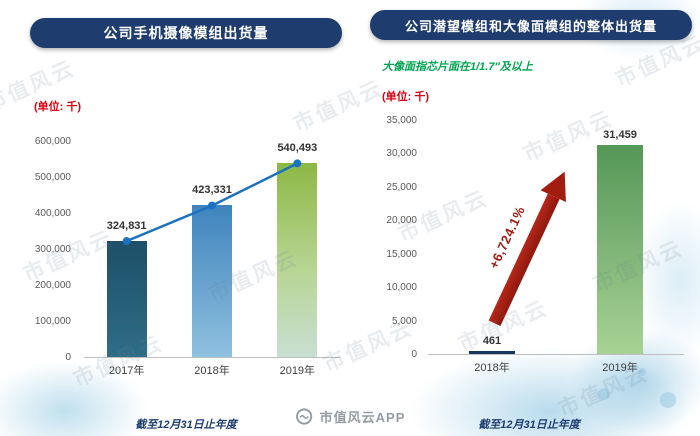 The height and width of the screenshot is (436, 700). What do you see at coordinates (52, 213) in the screenshot?
I see `y-tick-label: 400,000` at bounding box center [52, 213].